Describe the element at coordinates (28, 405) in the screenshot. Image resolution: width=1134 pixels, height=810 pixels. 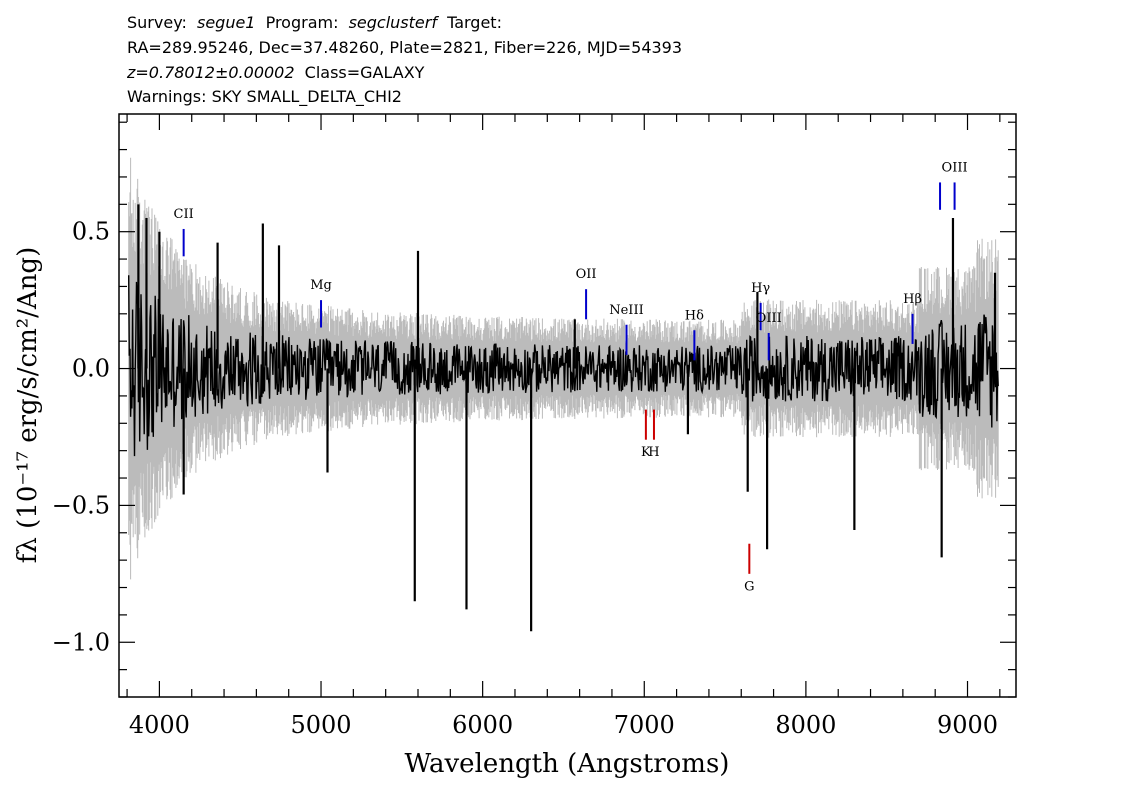
I see `y-axis-label: fλ (10⁻¹⁷ erg/s/cm²/Ang)` at that location.